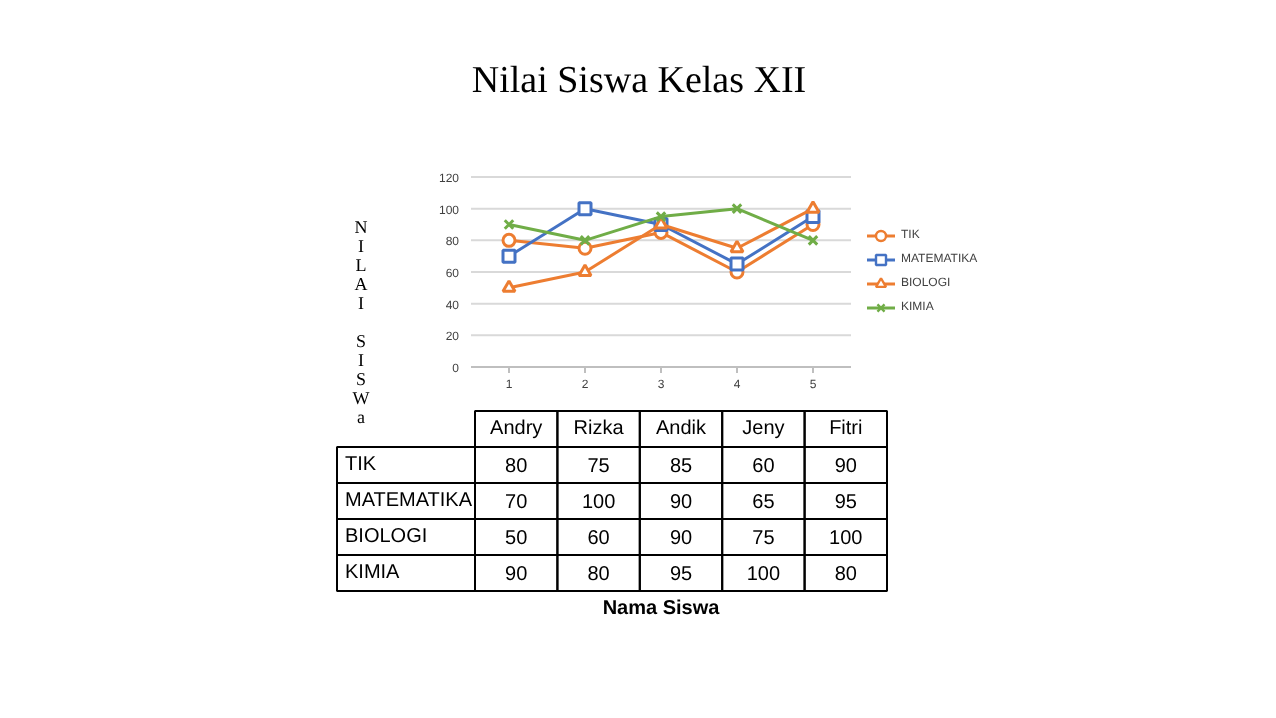 The width and height of the screenshot is (1276, 718). What do you see at coordinates (682, 429) in the screenshot?
I see `text: Andik` at bounding box center [682, 429].